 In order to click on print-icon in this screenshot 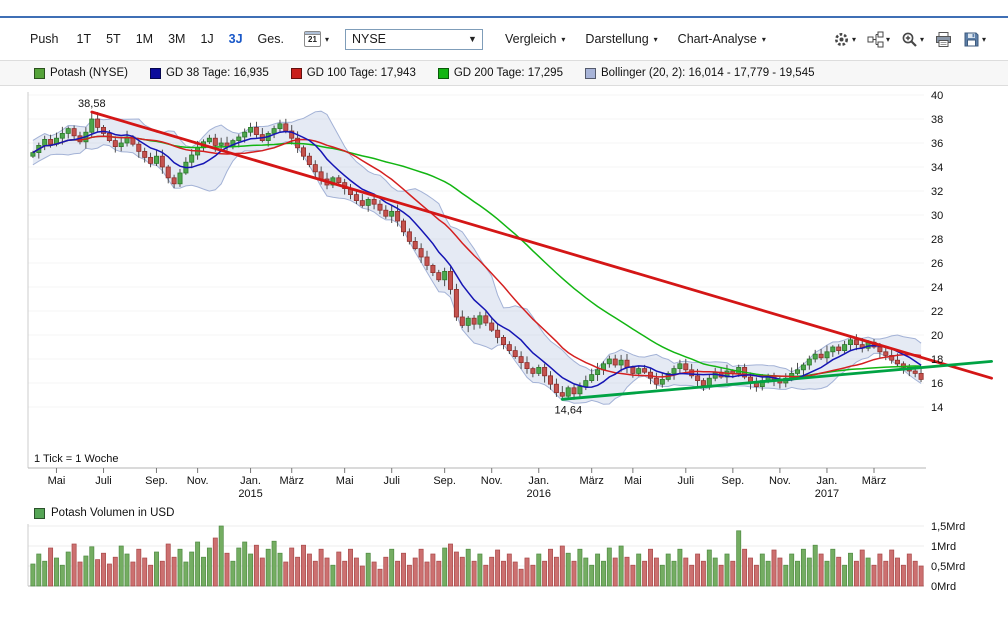, I will do `click(943, 39)`.